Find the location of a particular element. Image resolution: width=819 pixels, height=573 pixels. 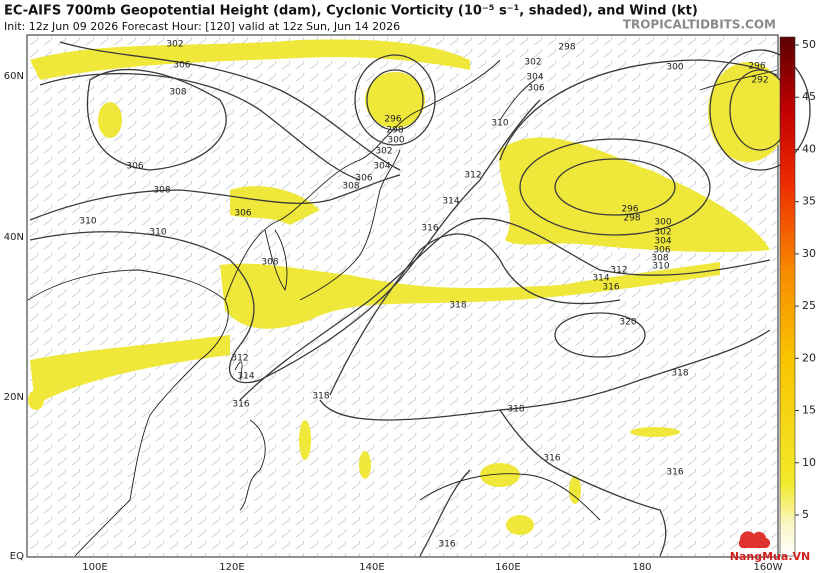

colorbar-tick-label: 40 is located at coordinates (809, 148).